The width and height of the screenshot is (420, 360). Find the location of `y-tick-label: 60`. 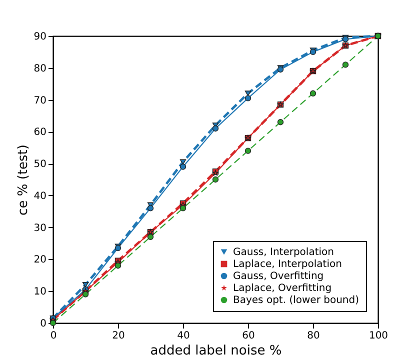

y-tick-label: 60 is located at coordinates (40, 132).